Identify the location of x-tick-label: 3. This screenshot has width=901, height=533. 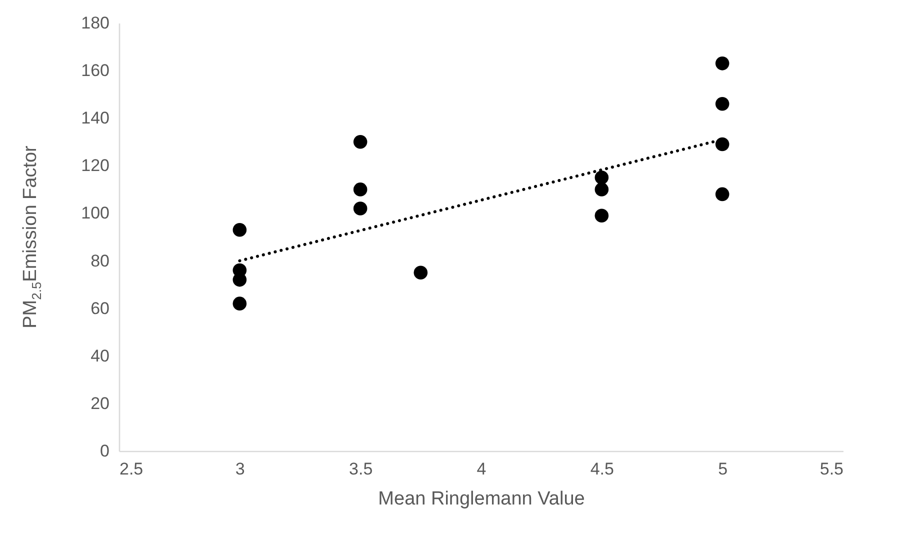
(240, 469).